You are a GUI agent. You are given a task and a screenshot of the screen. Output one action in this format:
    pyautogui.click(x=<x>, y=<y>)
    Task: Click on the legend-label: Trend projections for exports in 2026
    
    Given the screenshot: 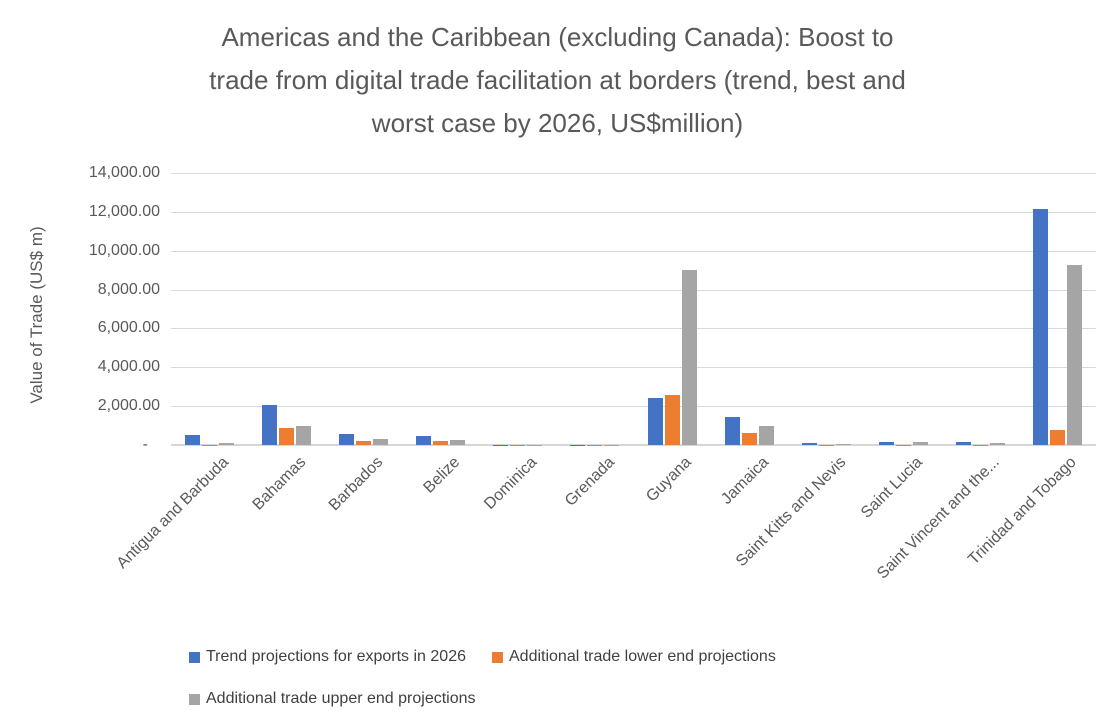 What is the action you would take?
    pyautogui.click(x=336, y=656)
    